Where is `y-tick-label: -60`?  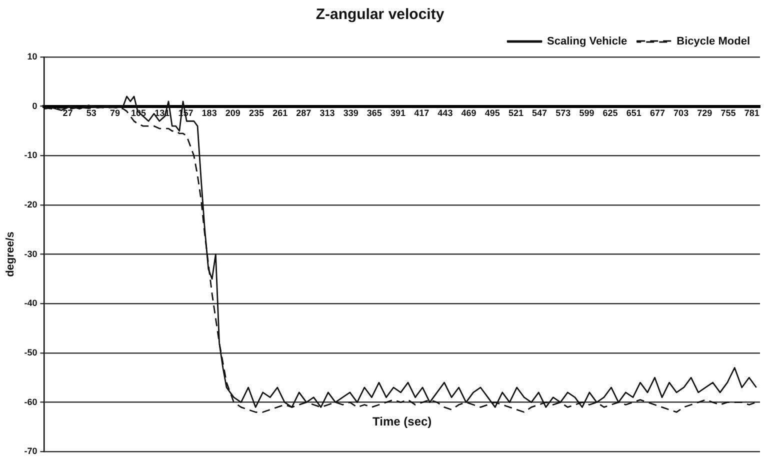 y-tick-label: -60 is located at coordinates (31, 401).